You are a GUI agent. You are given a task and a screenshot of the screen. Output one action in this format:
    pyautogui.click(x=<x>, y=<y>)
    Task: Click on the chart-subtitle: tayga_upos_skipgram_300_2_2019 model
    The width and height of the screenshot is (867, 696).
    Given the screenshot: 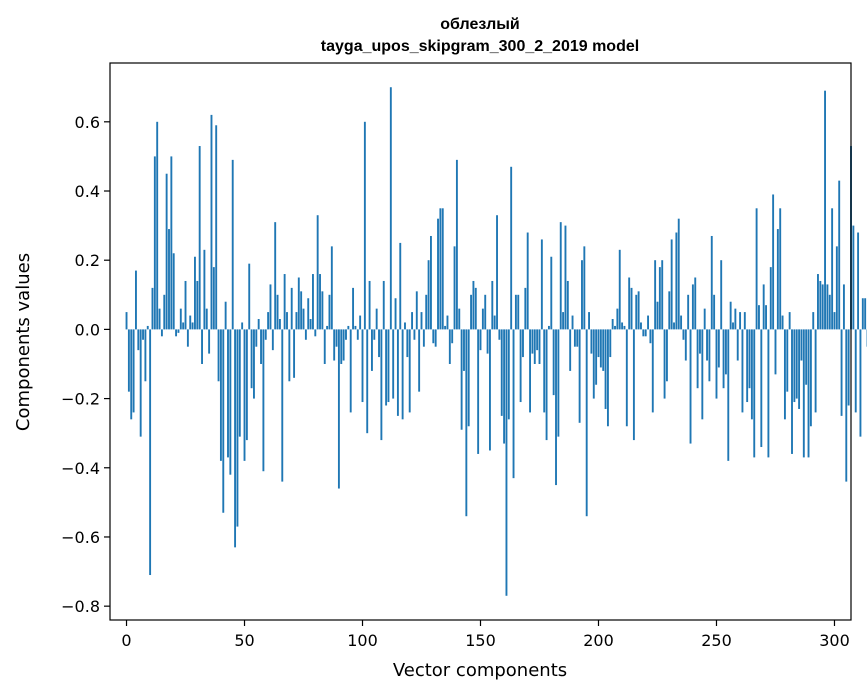 What is the action you would take?
    pyautogui.click(x=480, y=46)
    